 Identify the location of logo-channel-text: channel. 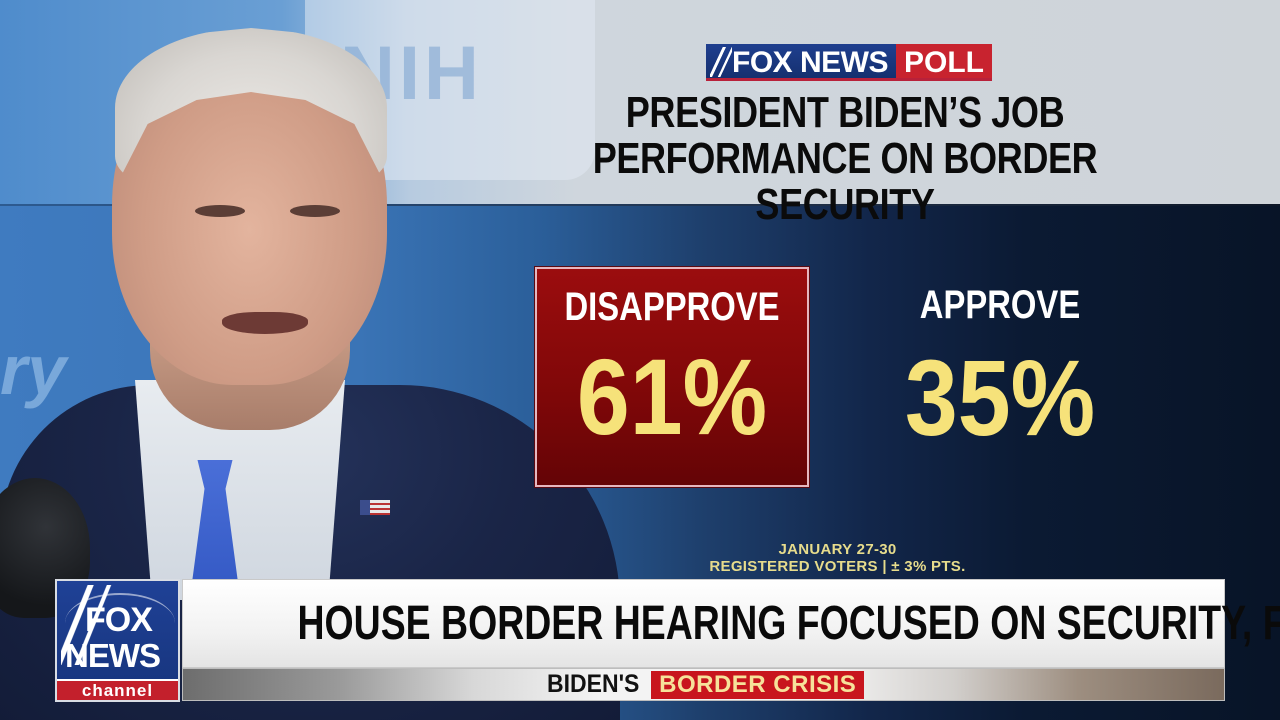
(117, 689).